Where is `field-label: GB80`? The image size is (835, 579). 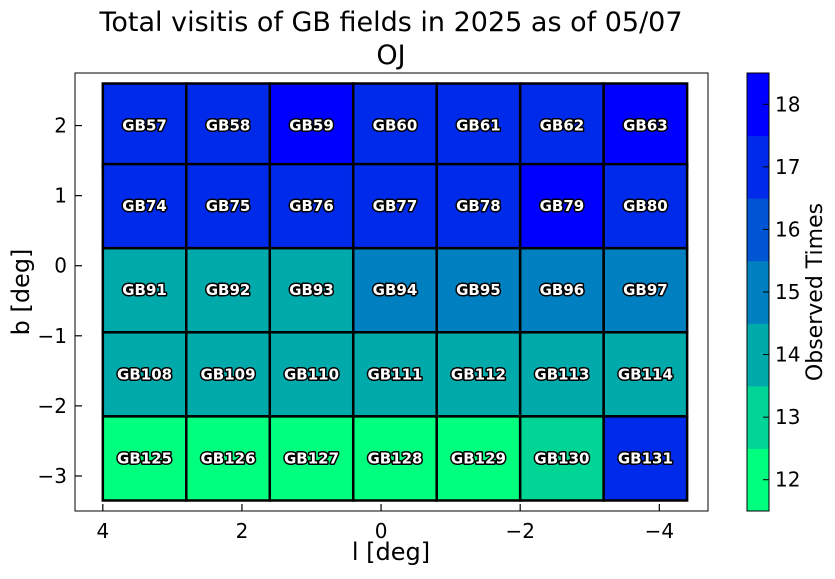 field-label: GB80 is located at coordinates (645, 206).